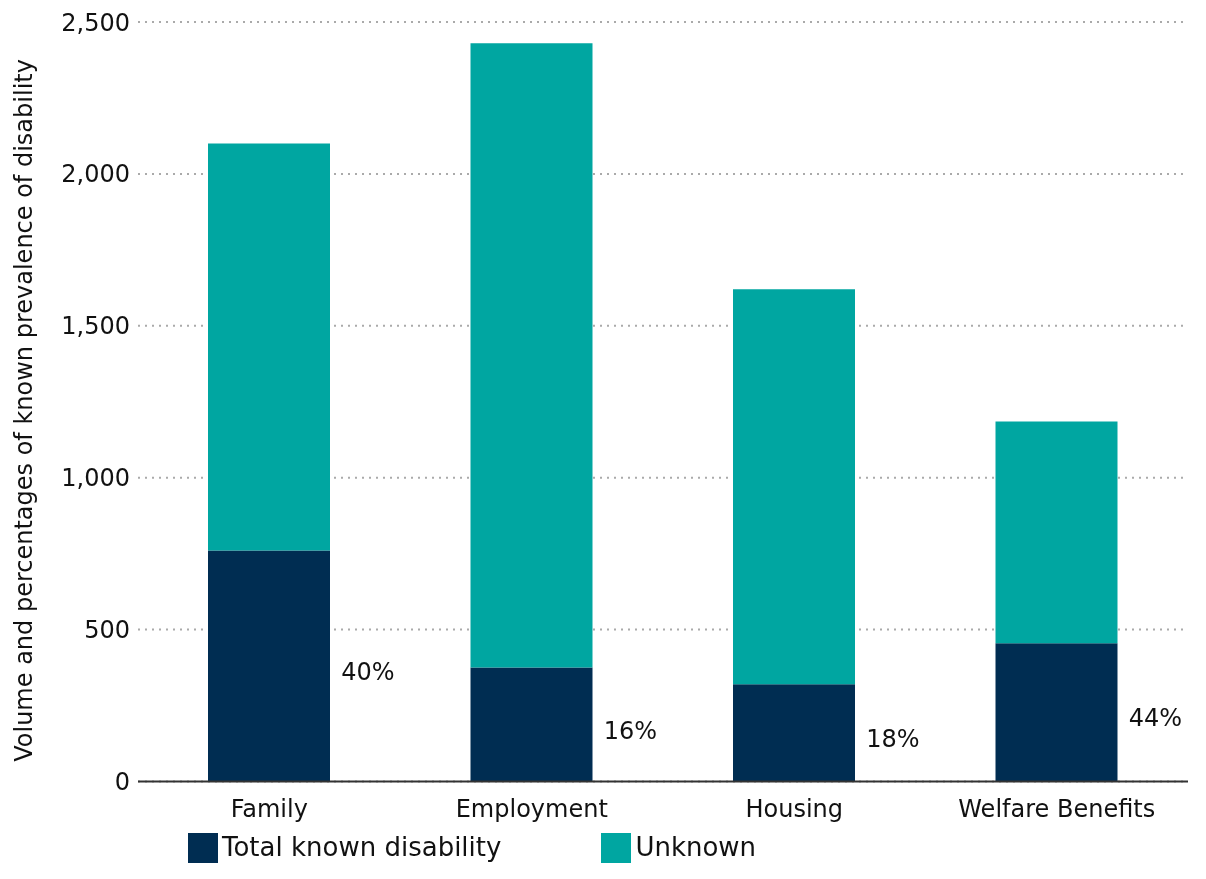 The image size is (1206, 879). Describe the element at coordinates (1155, 718) in the screenshot. I see `annotation: 44%` at that location.